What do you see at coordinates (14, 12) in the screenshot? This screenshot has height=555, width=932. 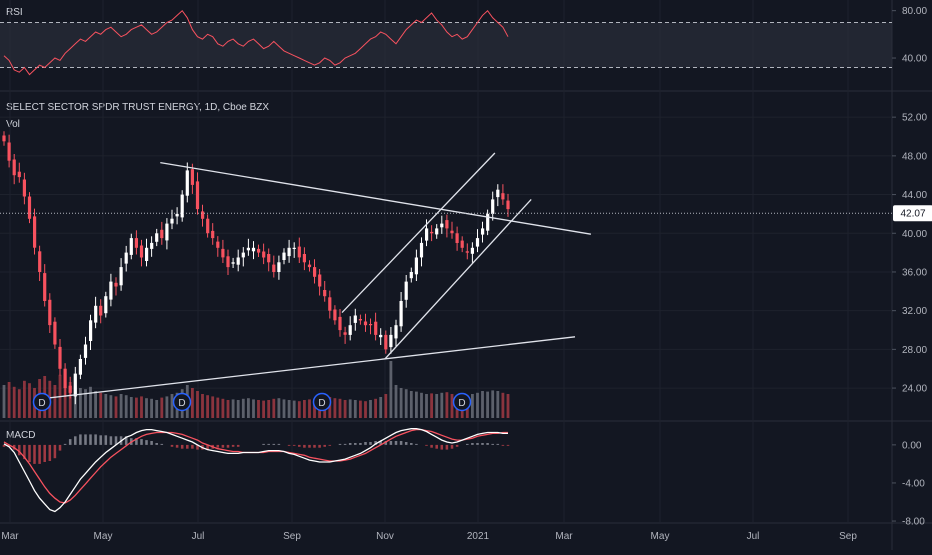 I see `rsi-pane: RSI` at bounding box center [14, 12].